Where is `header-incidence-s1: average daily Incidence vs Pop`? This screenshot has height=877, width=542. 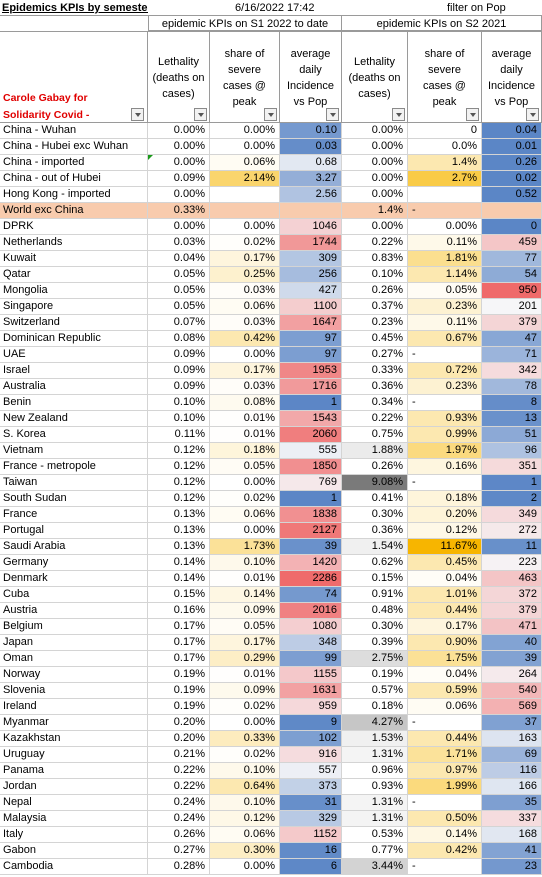
header-incidence-s1: average daily Incidence vs Pop is located at coordinates (311, 77).